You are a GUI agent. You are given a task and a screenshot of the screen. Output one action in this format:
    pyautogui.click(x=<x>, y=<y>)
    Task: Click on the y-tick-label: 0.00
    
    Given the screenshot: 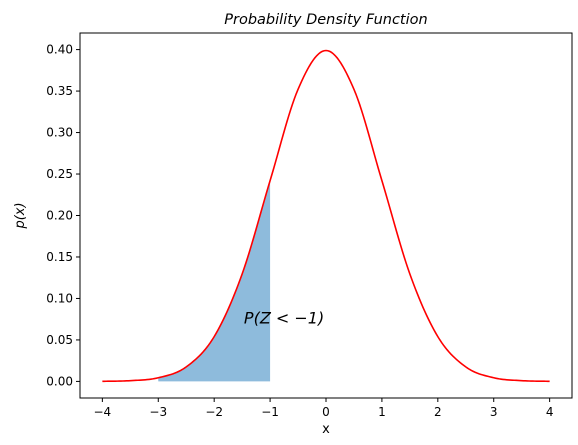 What is the action you would take?
    pyautogui.click(x=59, y=381)
    